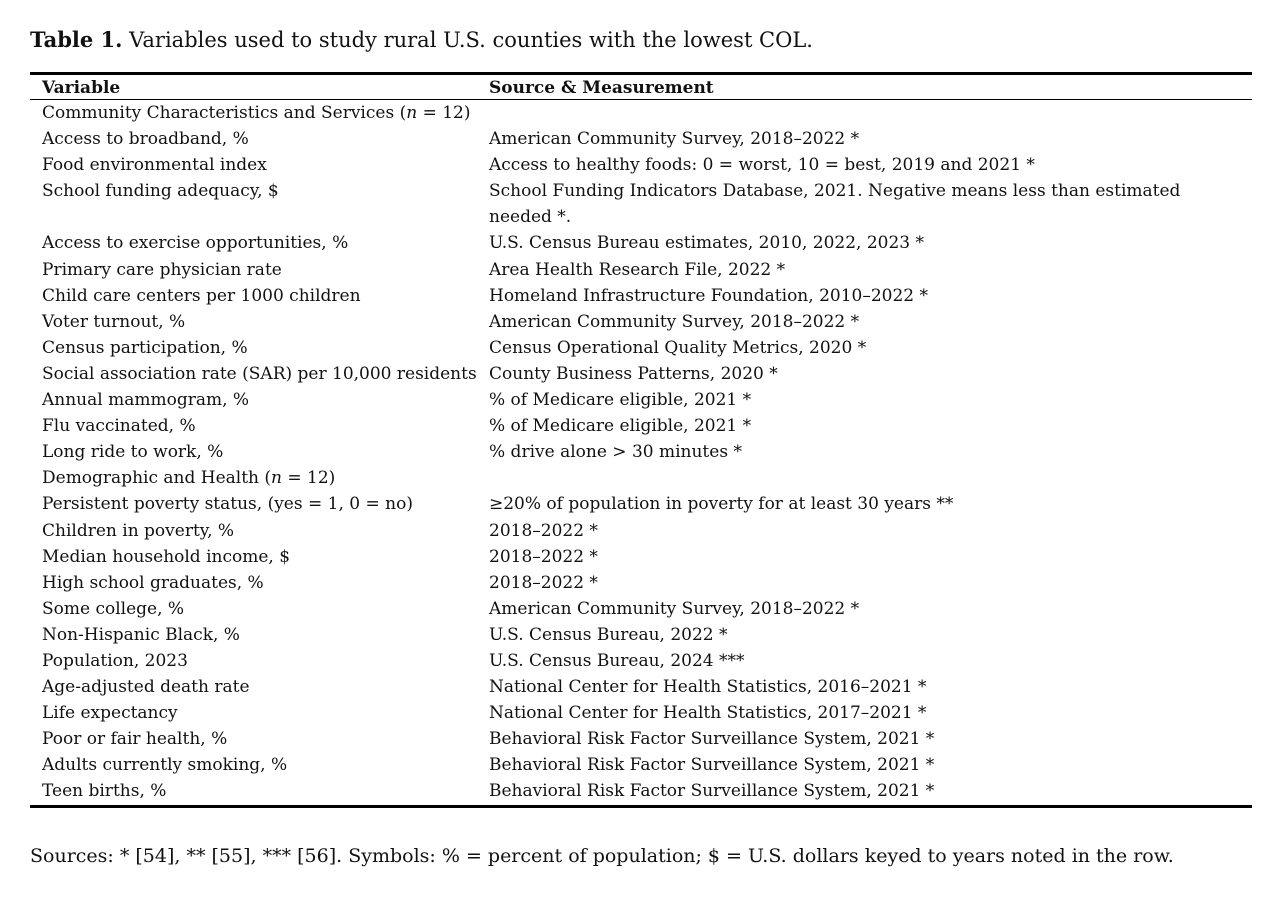  Describe the element at coordinates (154, 165) in the screenshot. I see `variable-cell: Food environmental index` at that location.